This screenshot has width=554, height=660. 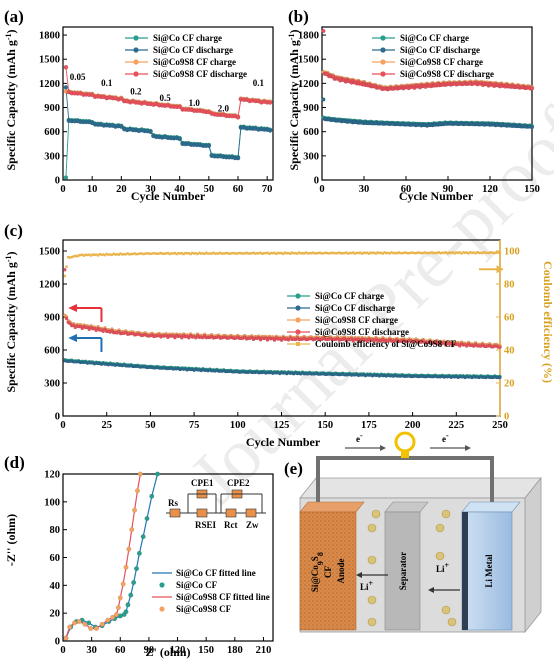 What do you see at coordinates (512, 252) in the screenshot?
I see `panel-c-y2tick-label-5: 100` at bounding box center [512, 252].